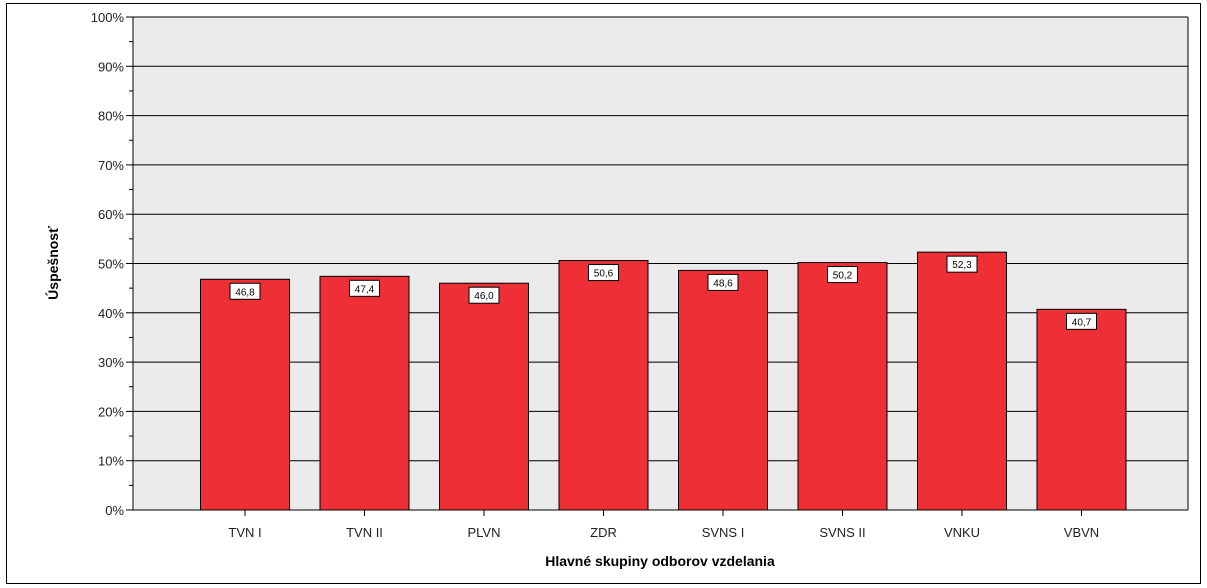  I want to click on x-tick-label: SVNS II, so click(842, 532).